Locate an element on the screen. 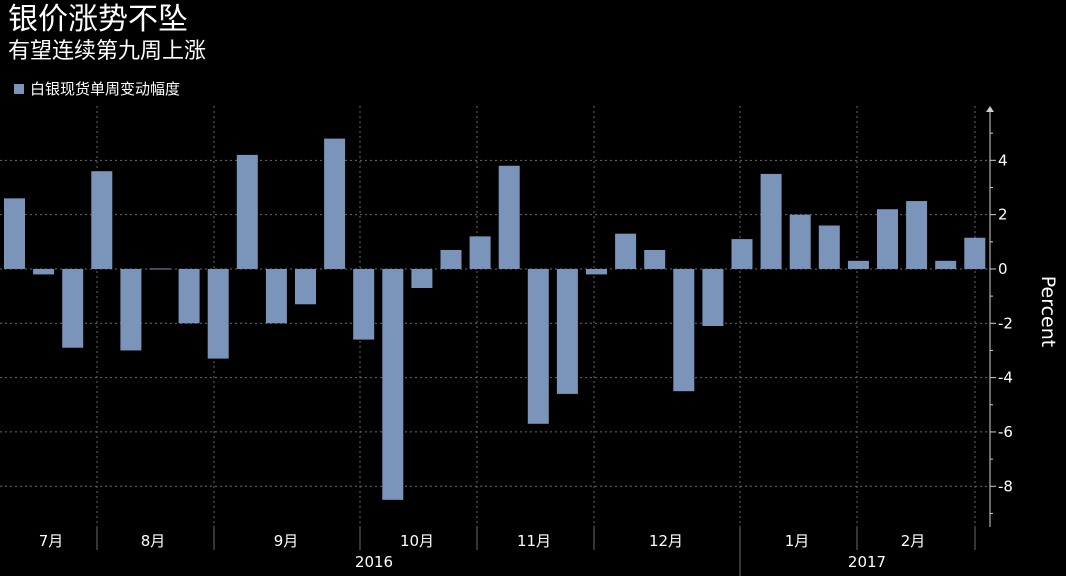 The image size is (1066, 576). y-tick-label: 0 is located at coordinates (1003, 269).